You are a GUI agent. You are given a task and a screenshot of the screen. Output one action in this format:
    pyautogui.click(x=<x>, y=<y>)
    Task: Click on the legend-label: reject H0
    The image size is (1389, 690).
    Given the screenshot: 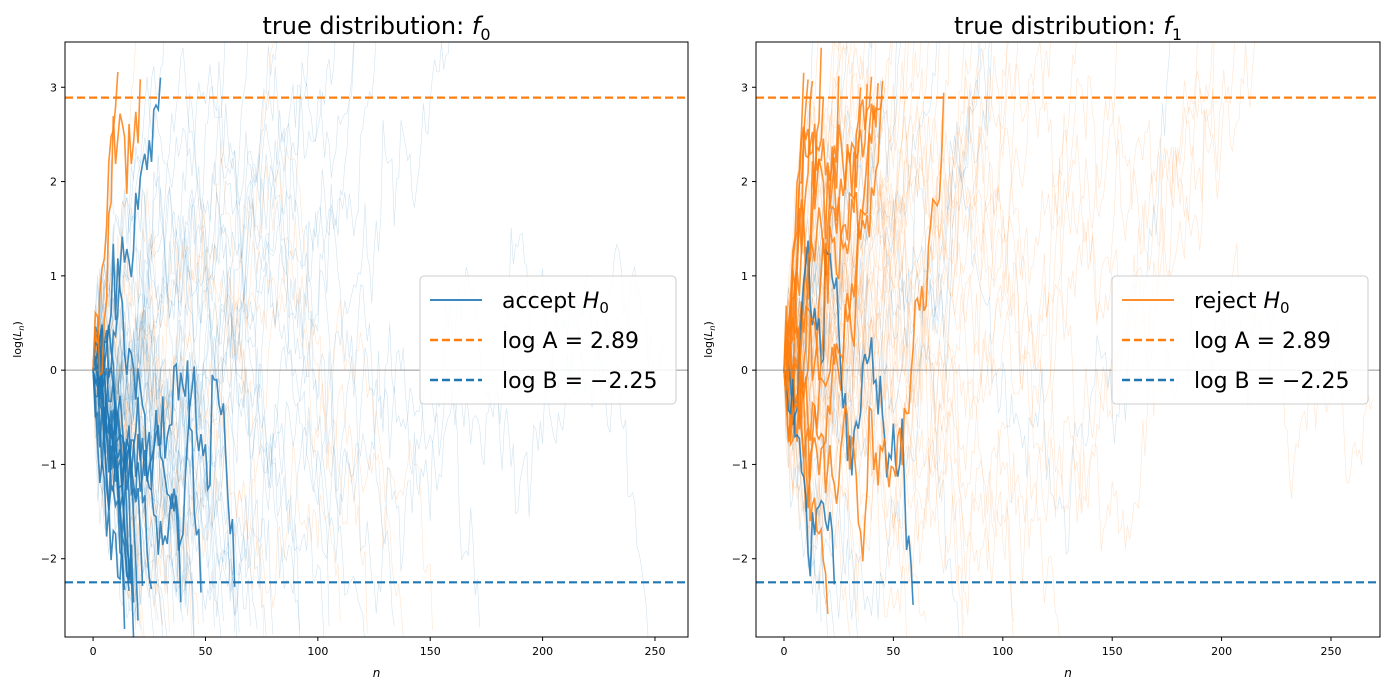 What is the action you would take?
    pyautogui.click(x=1242, y=303)
    